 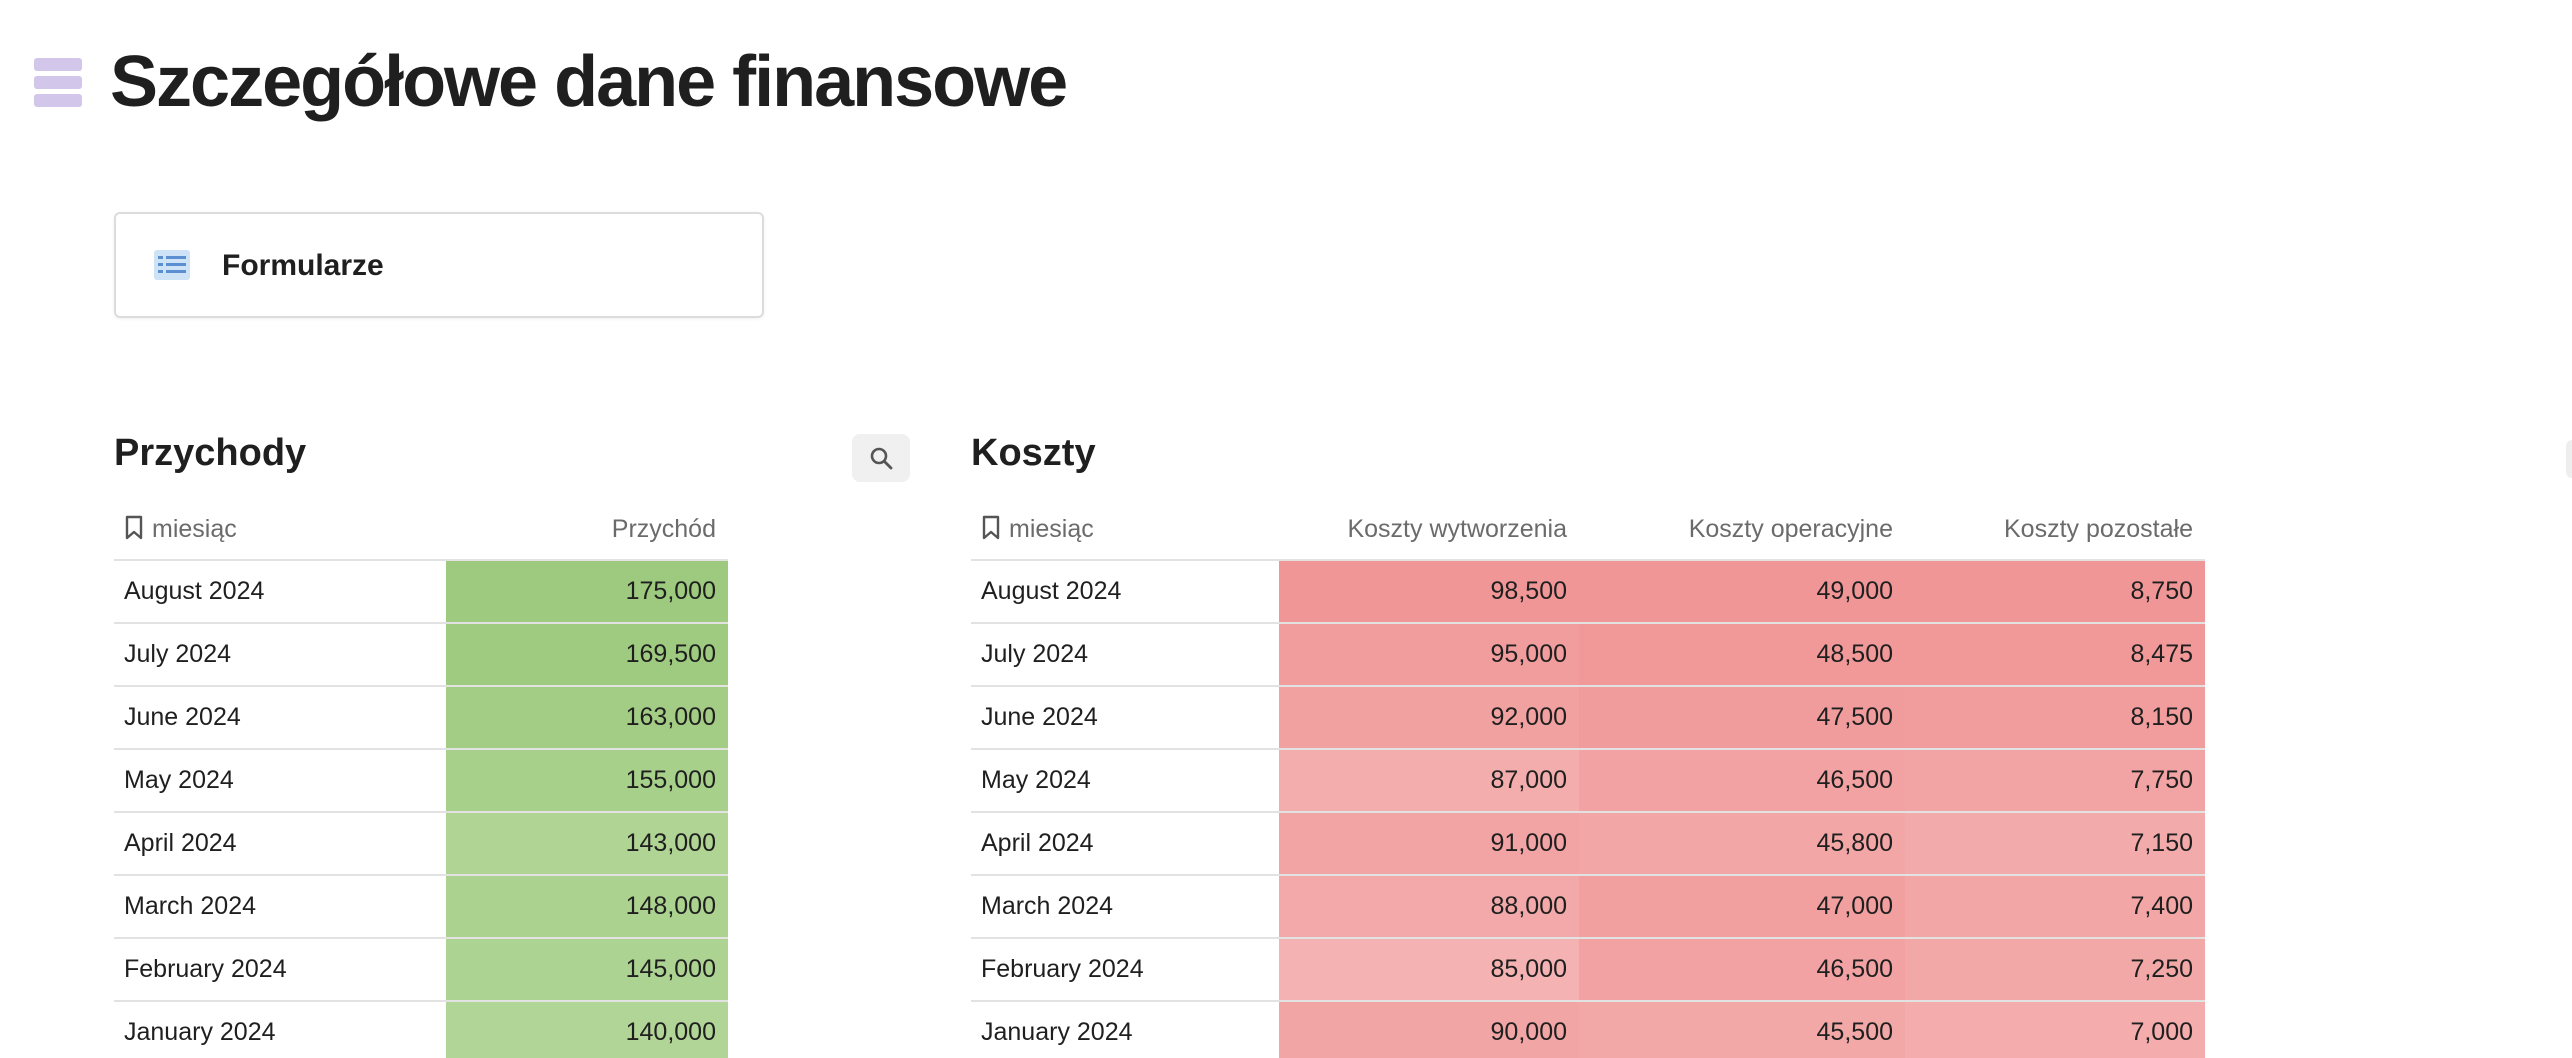 I want to click on value-cell: 140,000, so click(x=587, y=1029).